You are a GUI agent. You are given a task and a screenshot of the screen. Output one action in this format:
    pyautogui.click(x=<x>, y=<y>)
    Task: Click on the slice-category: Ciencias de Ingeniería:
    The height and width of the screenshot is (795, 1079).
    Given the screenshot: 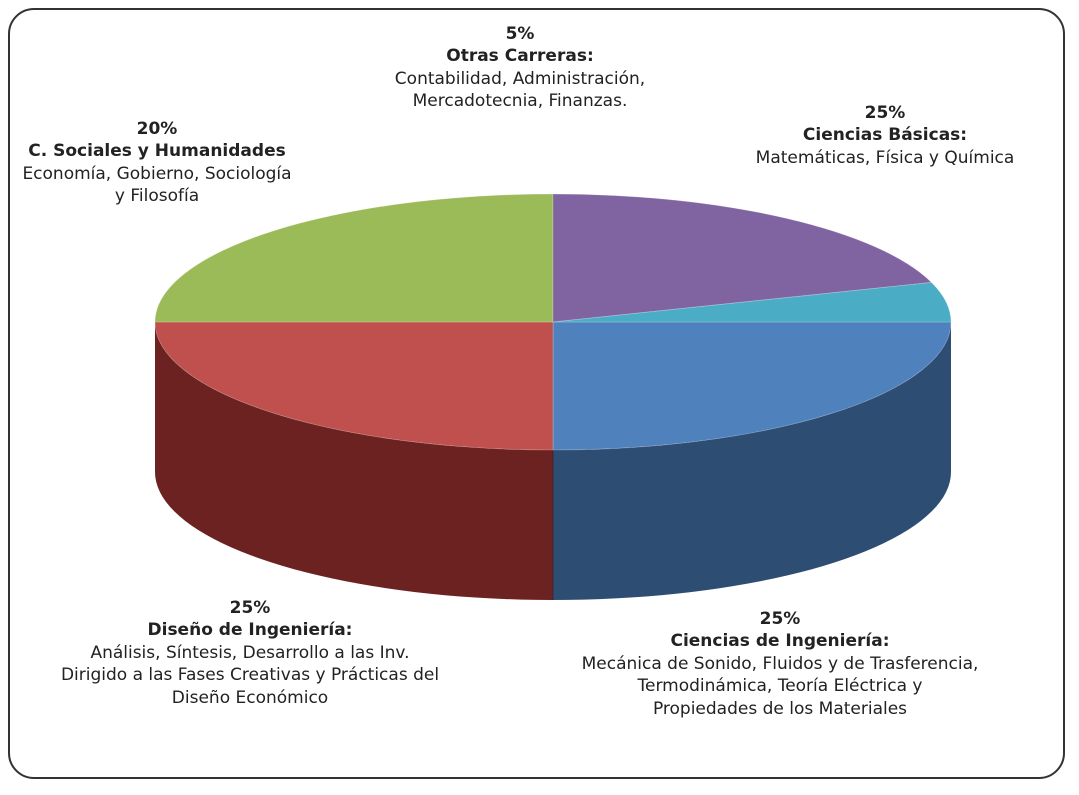 What is the action you would take?
    pyautogui.click(x=780, y=641)
    